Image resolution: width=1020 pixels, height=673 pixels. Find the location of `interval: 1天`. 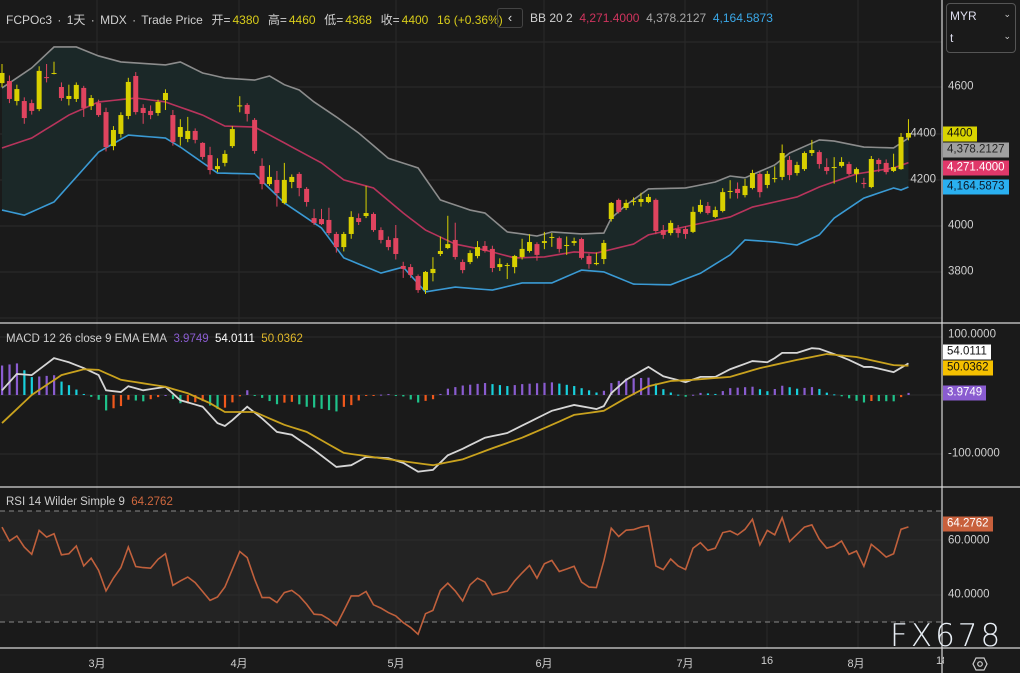

interval: 1天 is located at coordinates (76, 20).